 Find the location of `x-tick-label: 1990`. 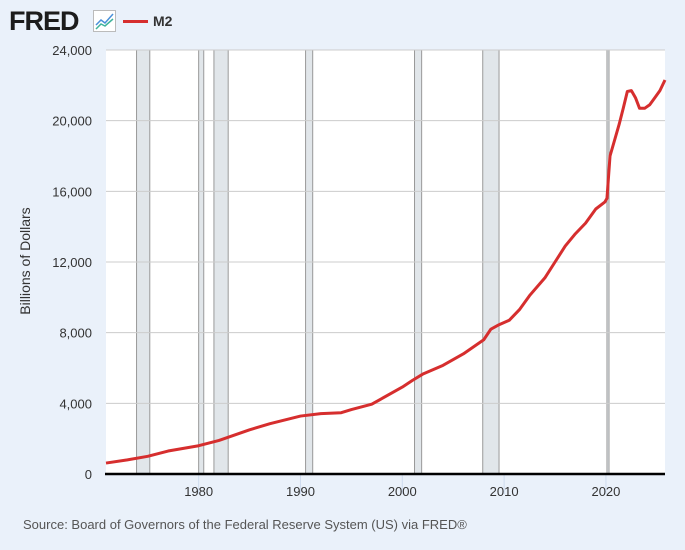

x-tick-label: 1990 is located at coordinates (300, 491).